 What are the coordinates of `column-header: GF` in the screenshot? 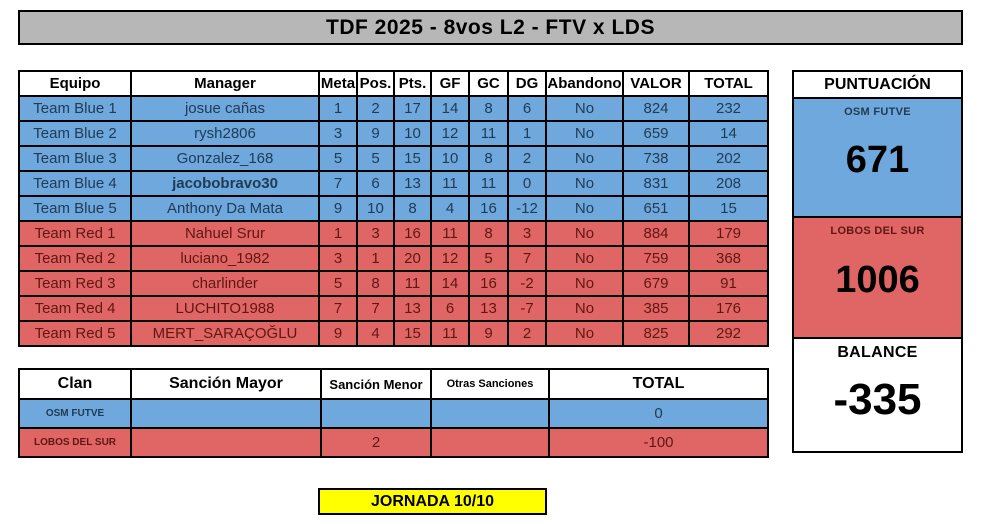 It's located at (450, 83).